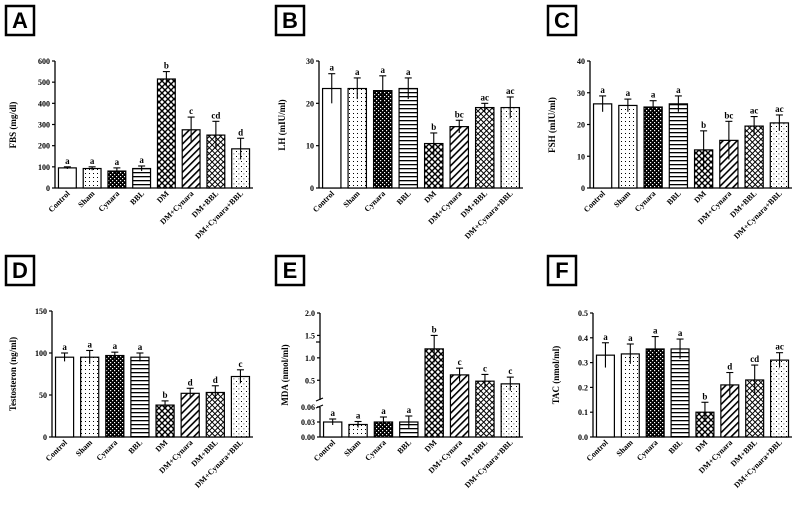  What do you see at coordinates (290, 270) in the screenshot?
I see `panel-label: E` at bounding box center [290, 270].